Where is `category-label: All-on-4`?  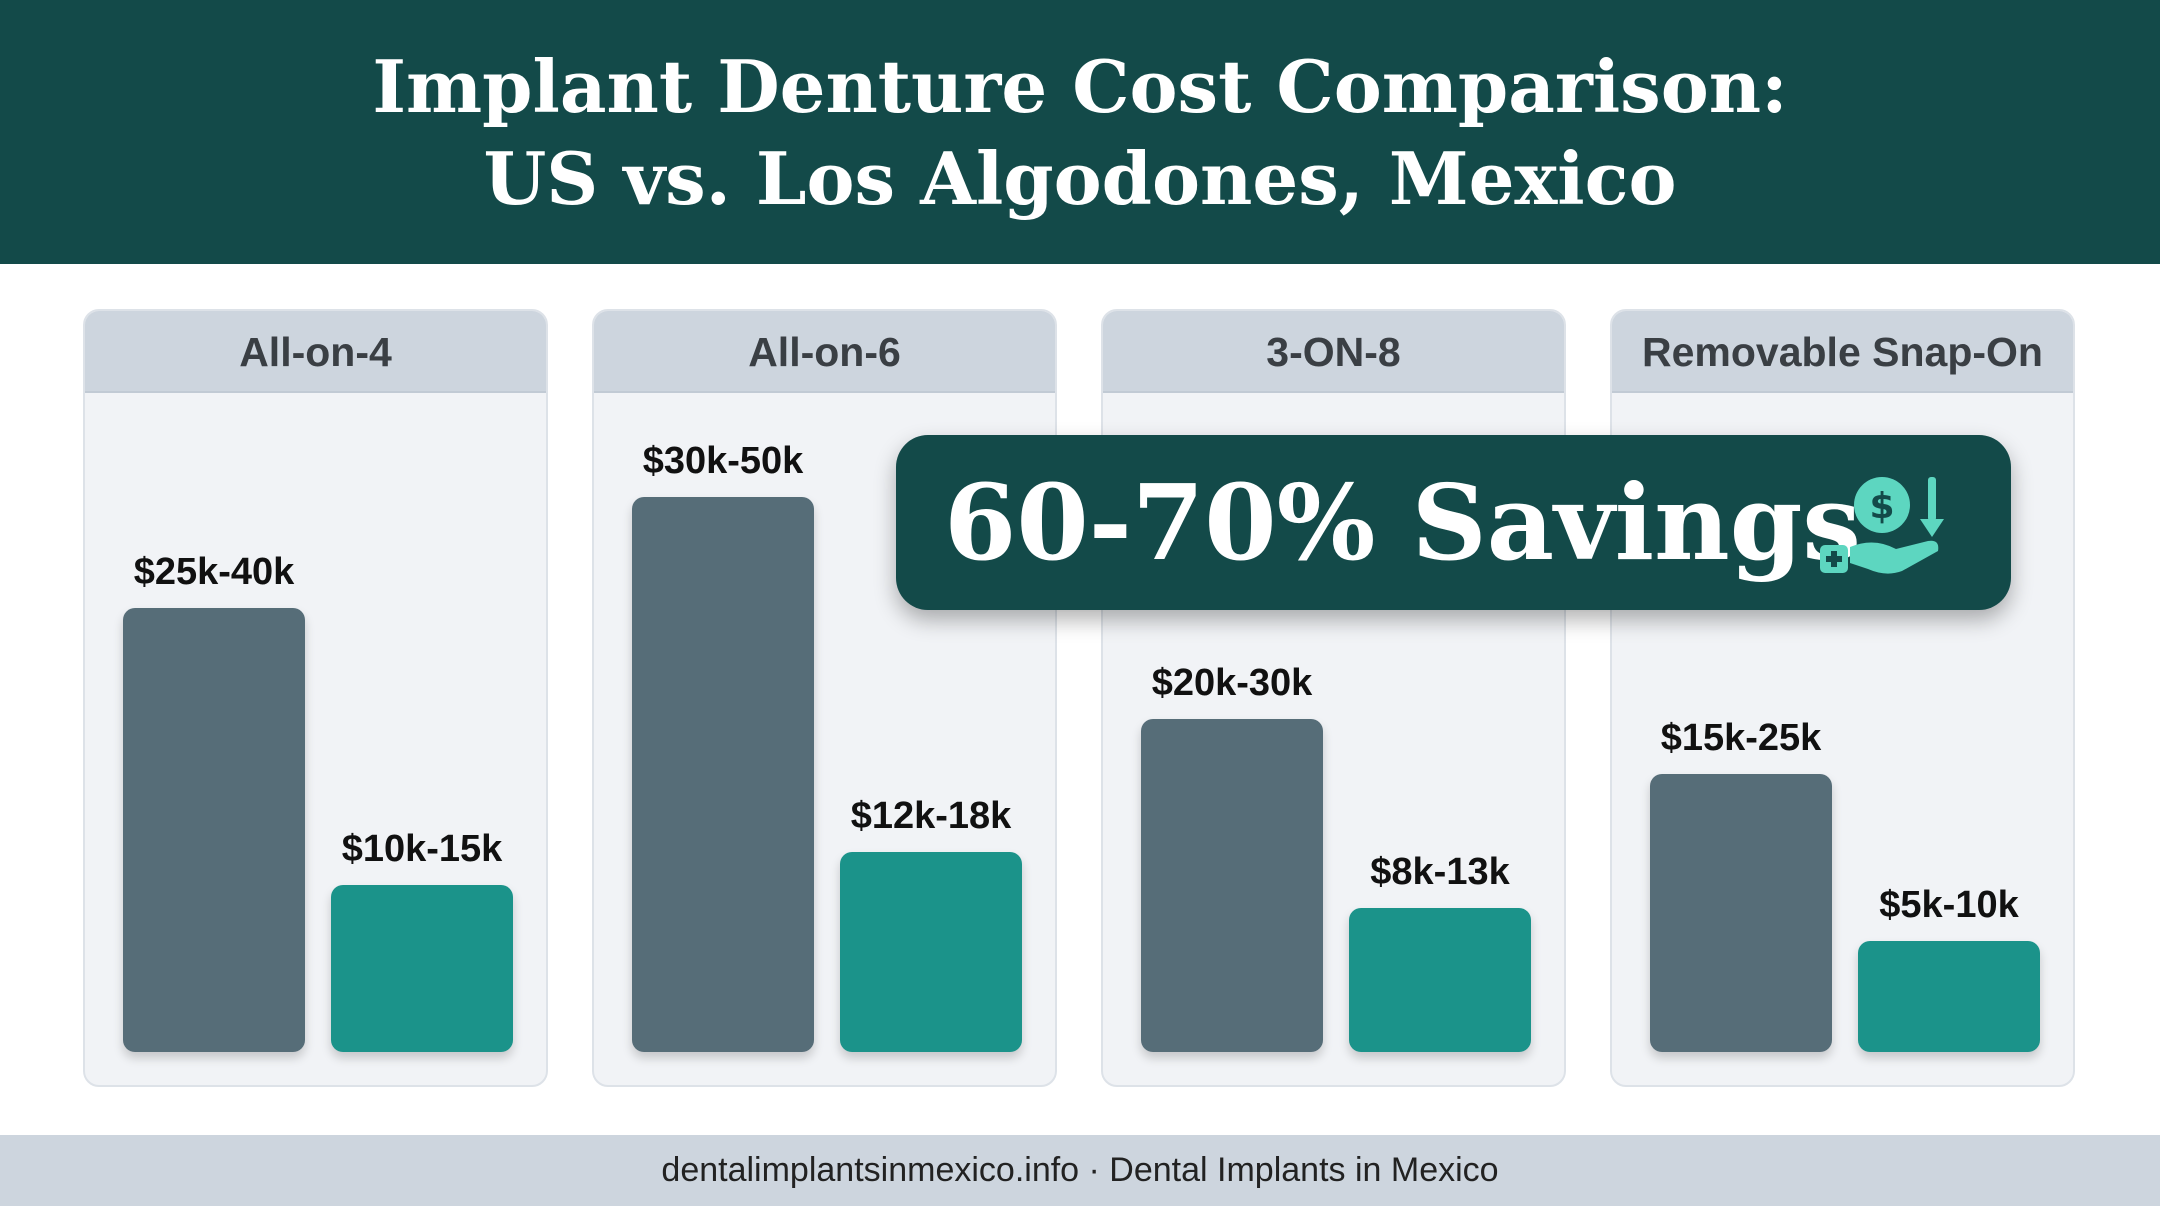
category-label: All-on-4 is located at coordinates (315, 352).